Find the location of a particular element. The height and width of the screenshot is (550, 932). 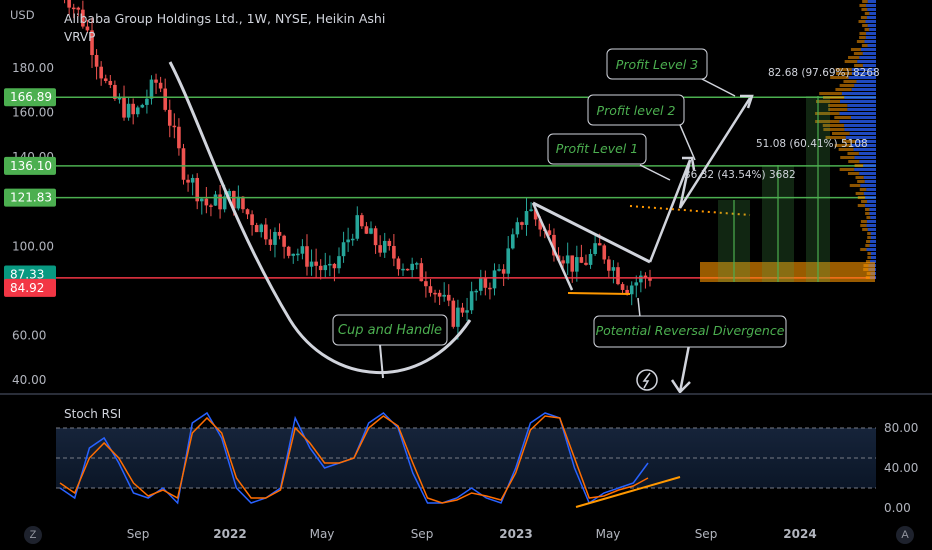

corner-z-button: Z is located at coordinates (33, 535).